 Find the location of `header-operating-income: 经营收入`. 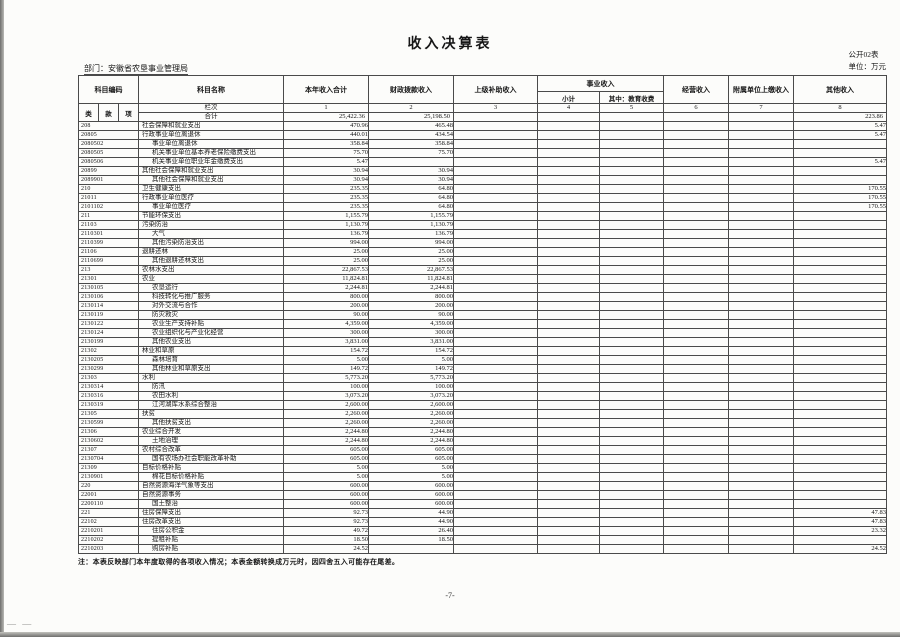

header-operating-income: 经营收入 is located at coordinates (696, 89).